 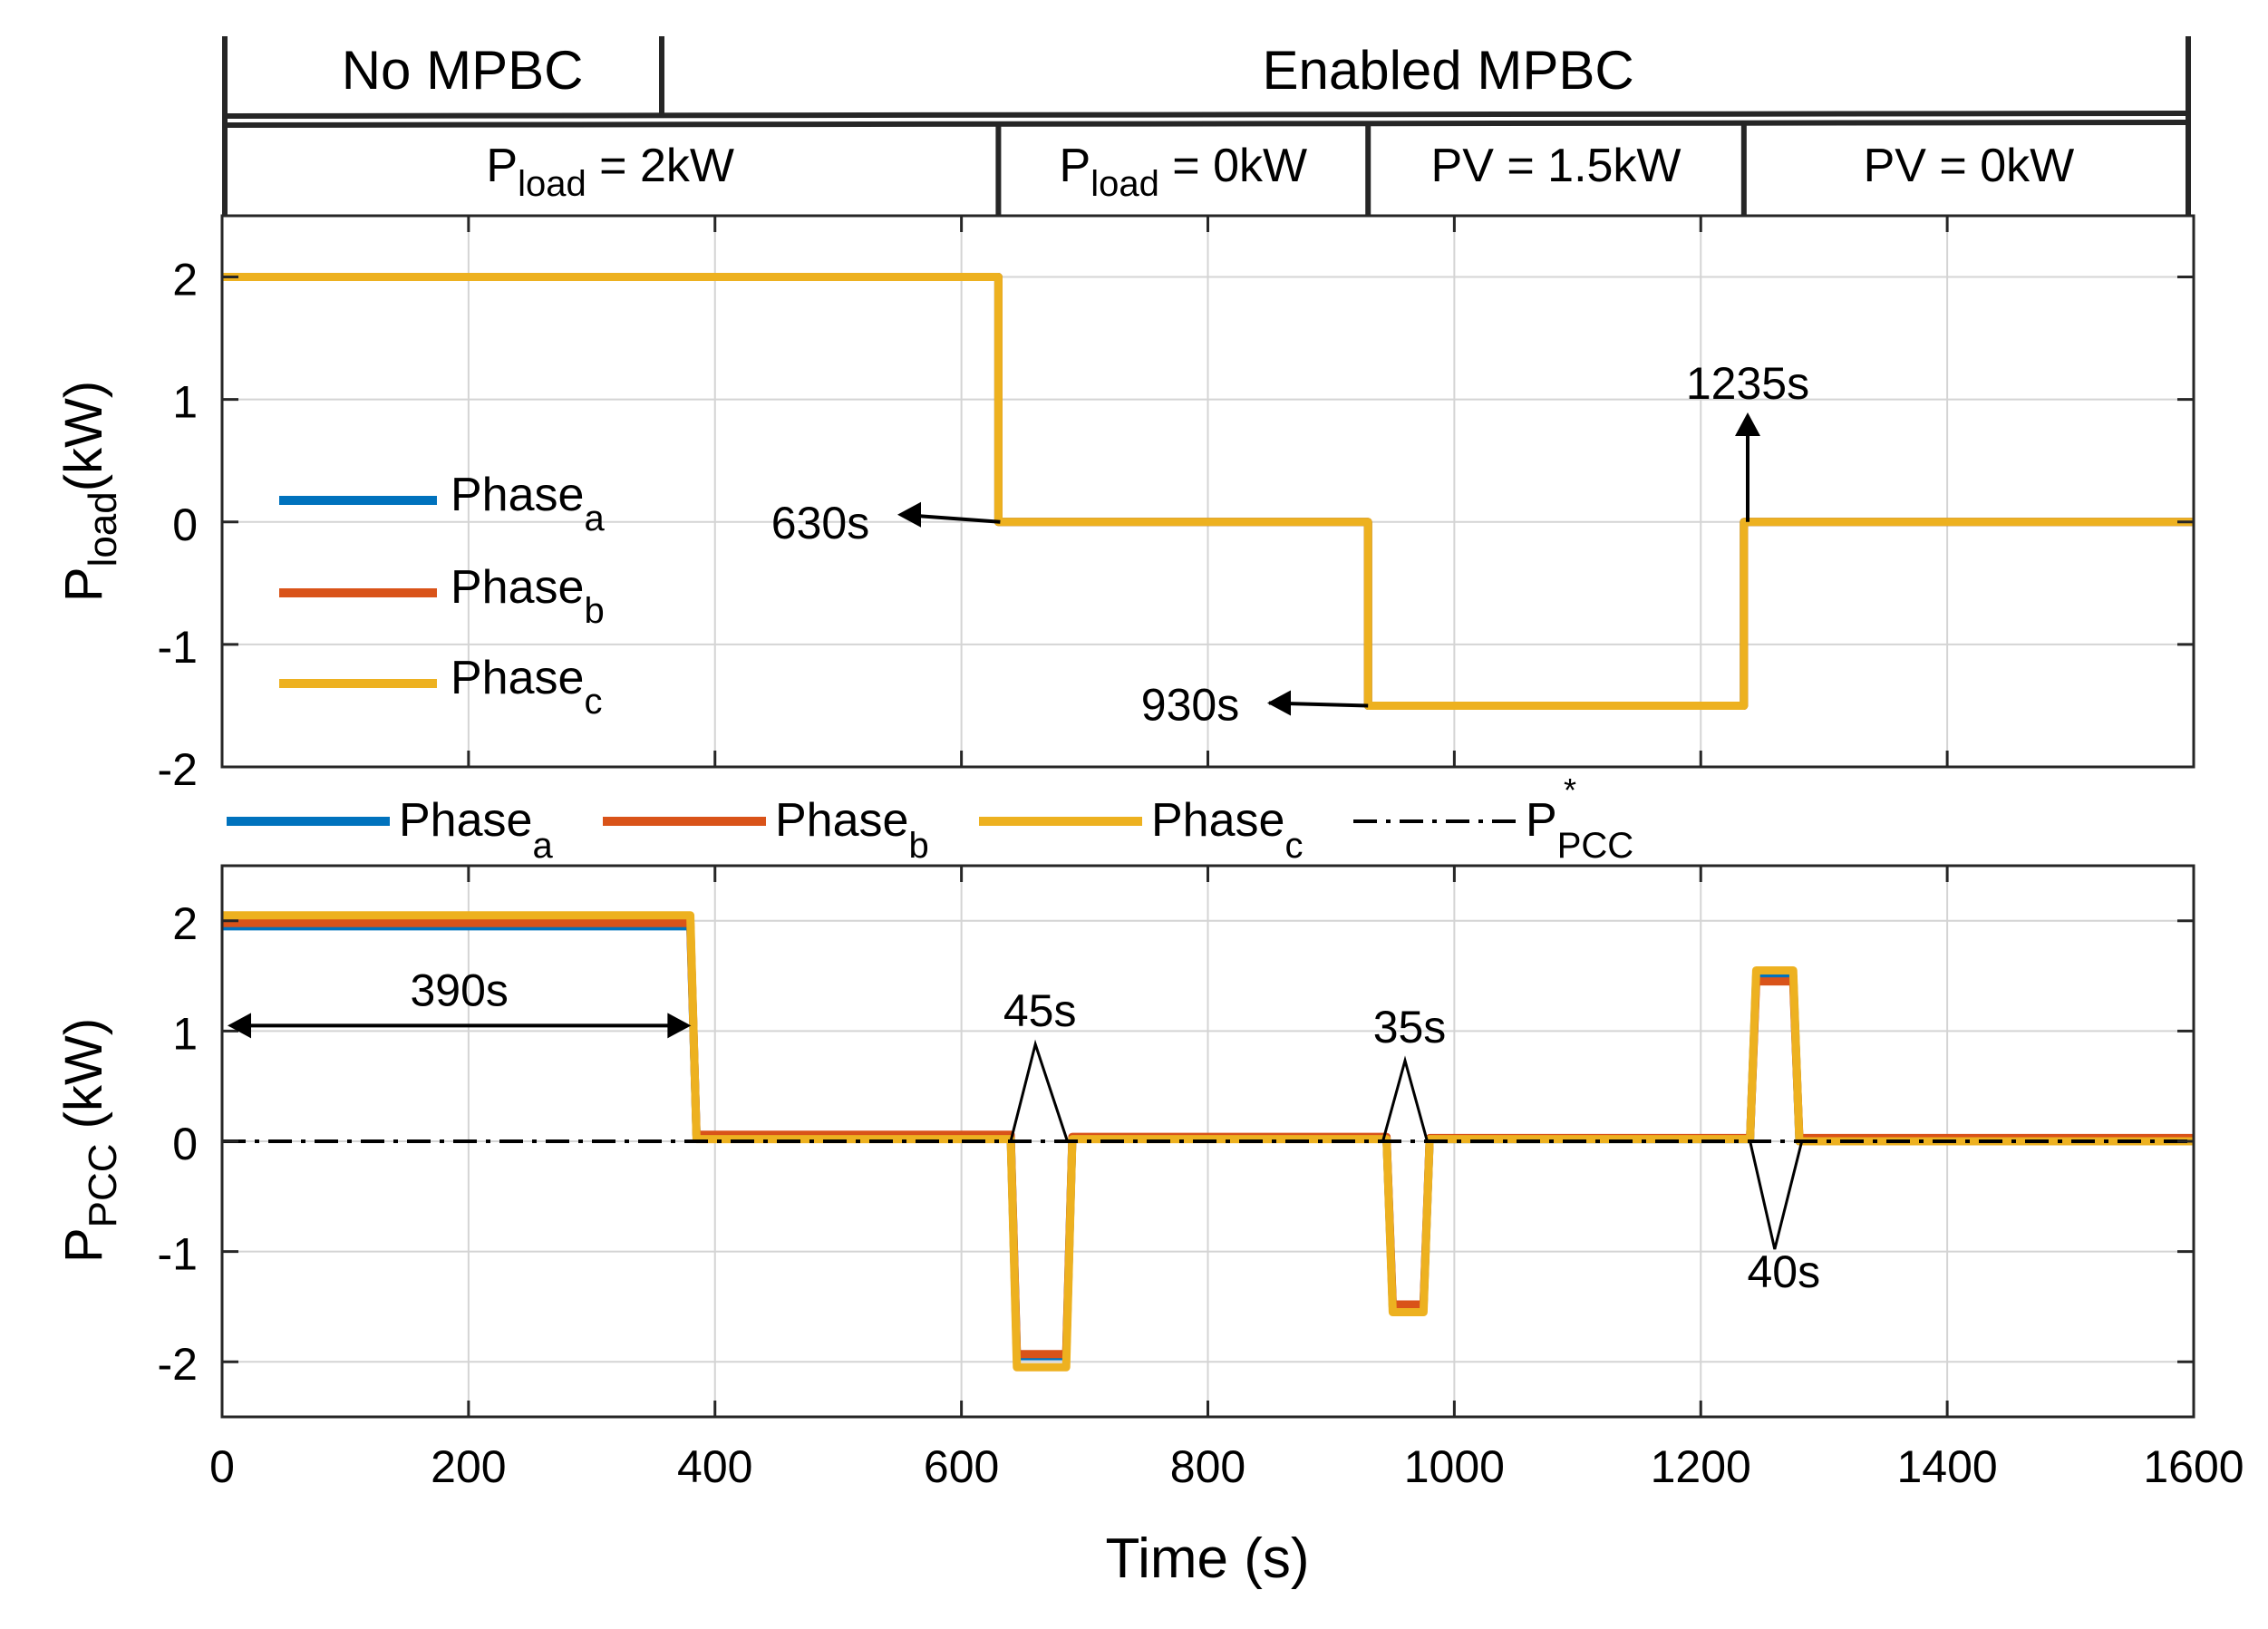 I want to click on annotation-label: 390s, so click(x=459, y=990).